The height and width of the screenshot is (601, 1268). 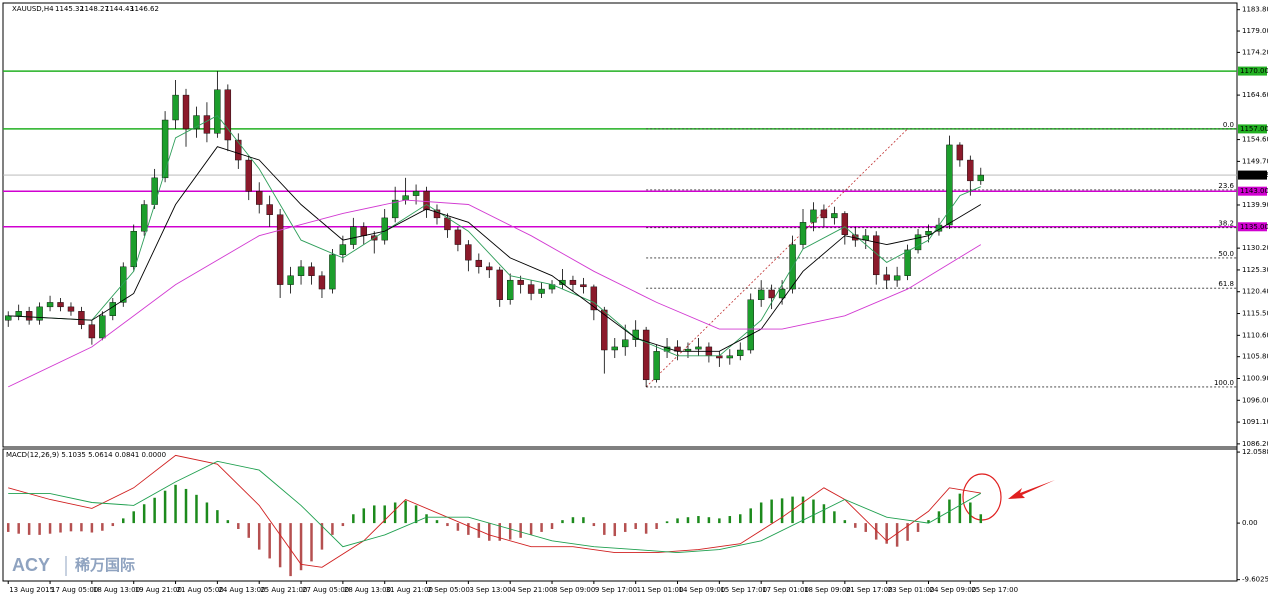 I want to click on macd-line, so click(x=494, y=511).